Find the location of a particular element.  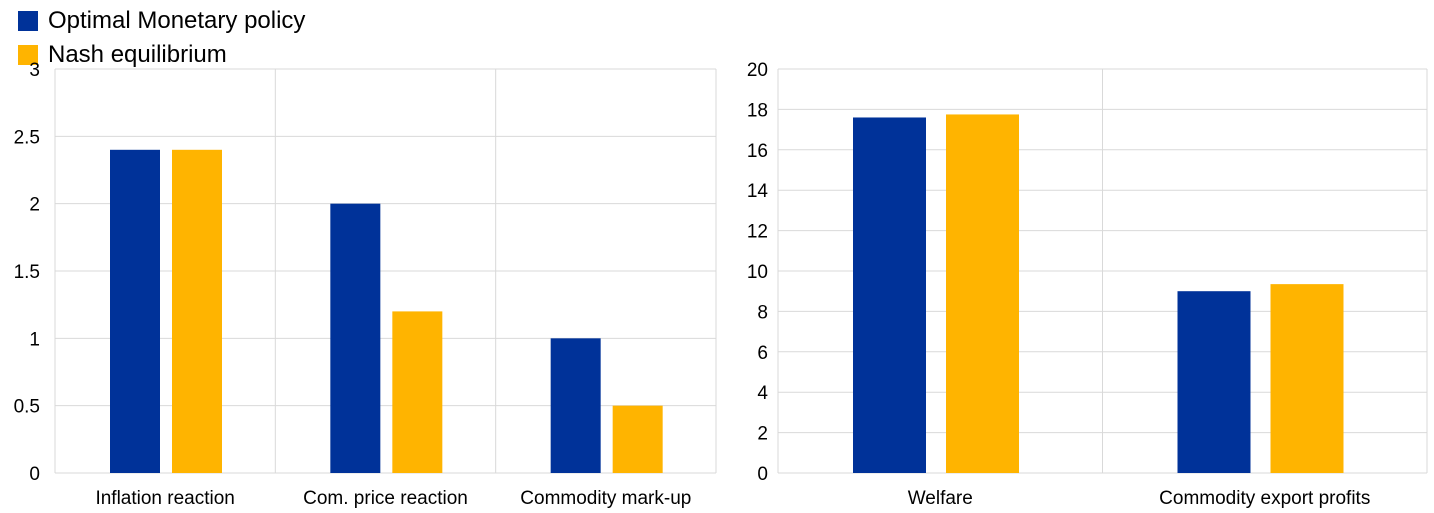

right-y-tick-label: 0 is located at coordinates (762, 474).